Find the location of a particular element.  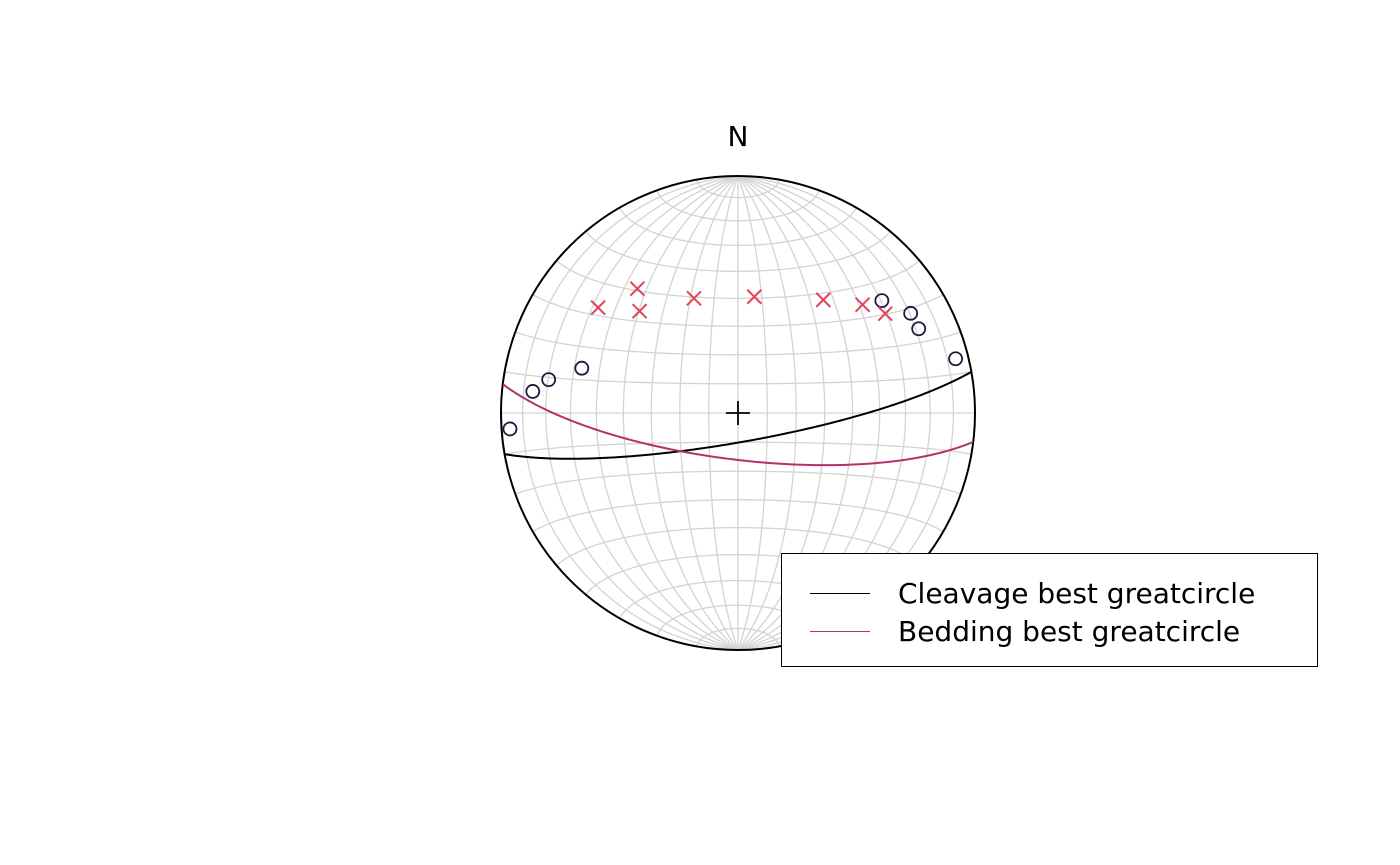

legend-item-bedding: Bedding best greatcircle is located at coordinates (1049, 632).